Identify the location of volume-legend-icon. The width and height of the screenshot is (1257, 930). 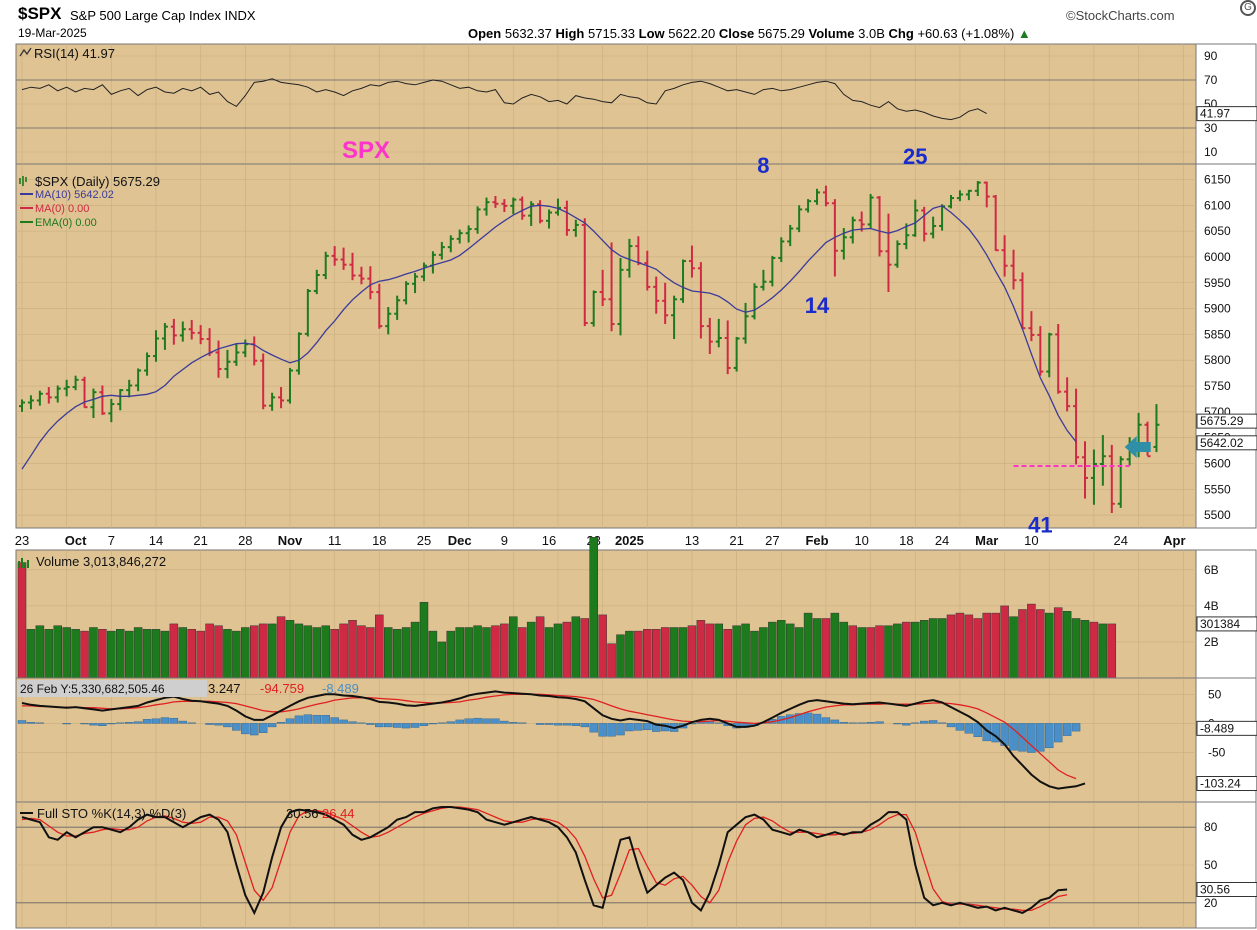
(23, 563).